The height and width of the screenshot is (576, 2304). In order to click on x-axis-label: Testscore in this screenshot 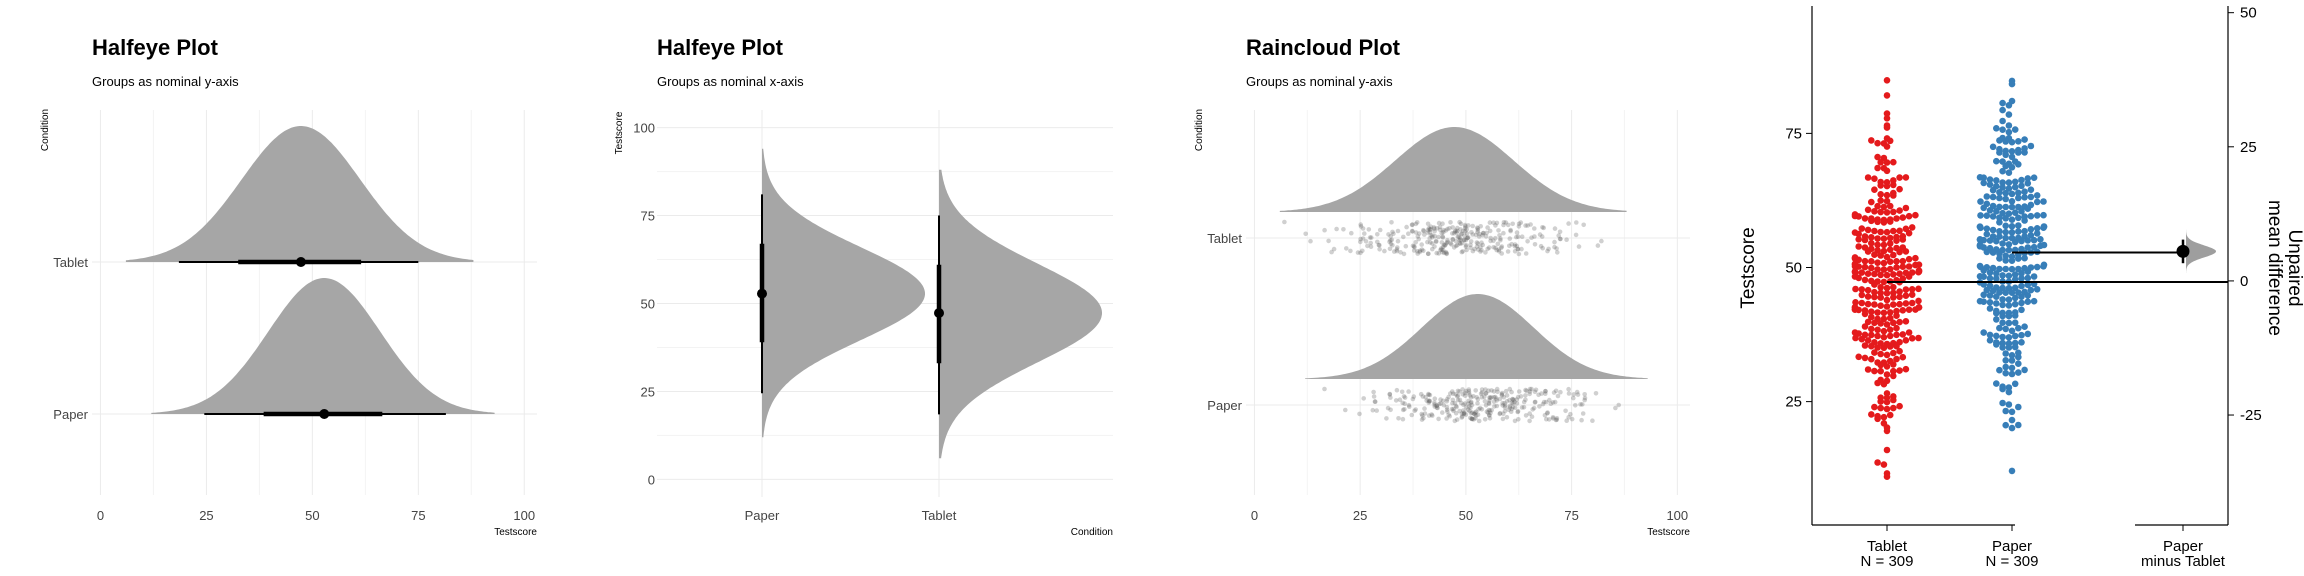, I will do `click(515, 532)`.